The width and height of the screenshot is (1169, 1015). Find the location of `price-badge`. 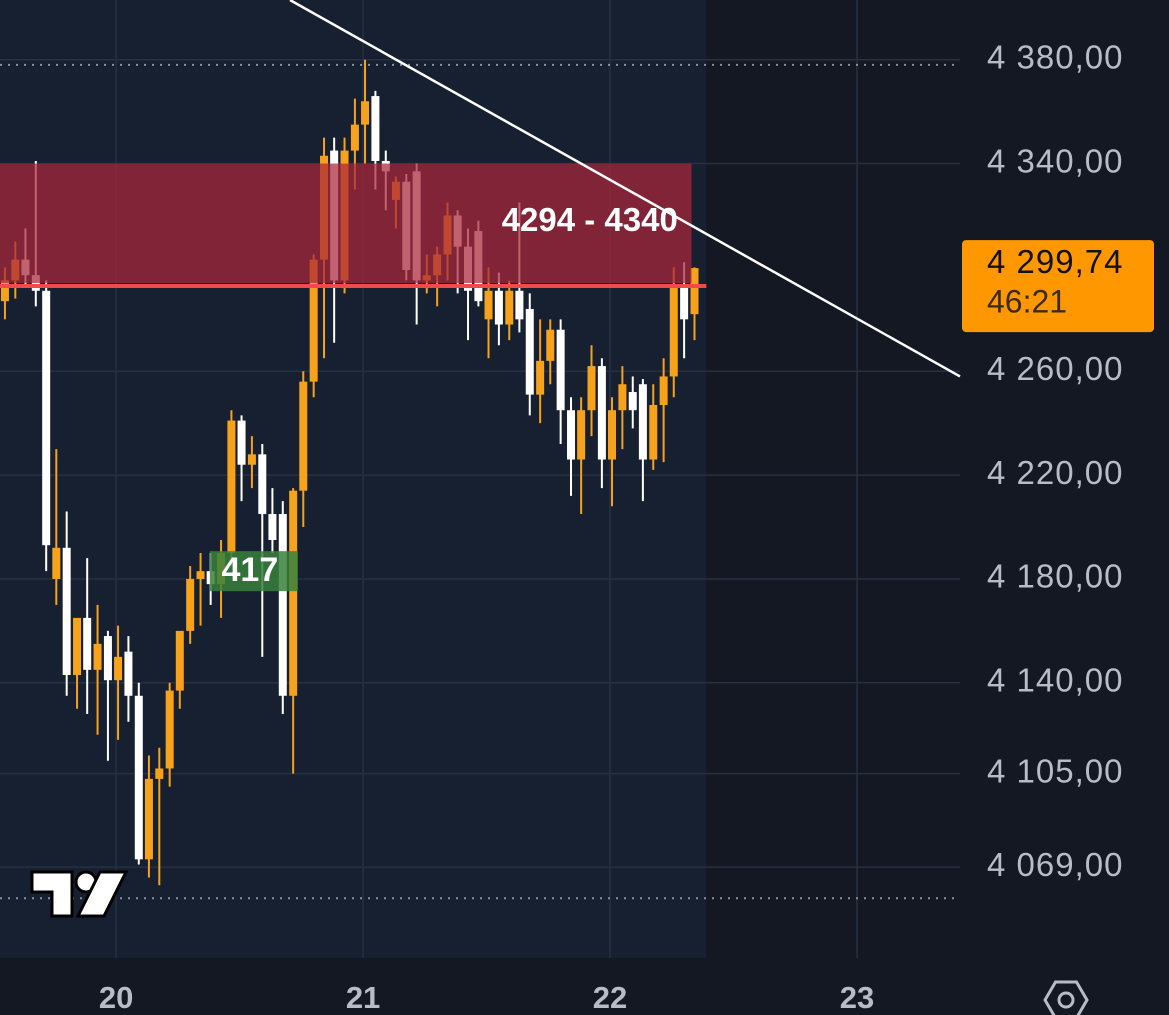

price-badge is located at coordinates (1058, 286).